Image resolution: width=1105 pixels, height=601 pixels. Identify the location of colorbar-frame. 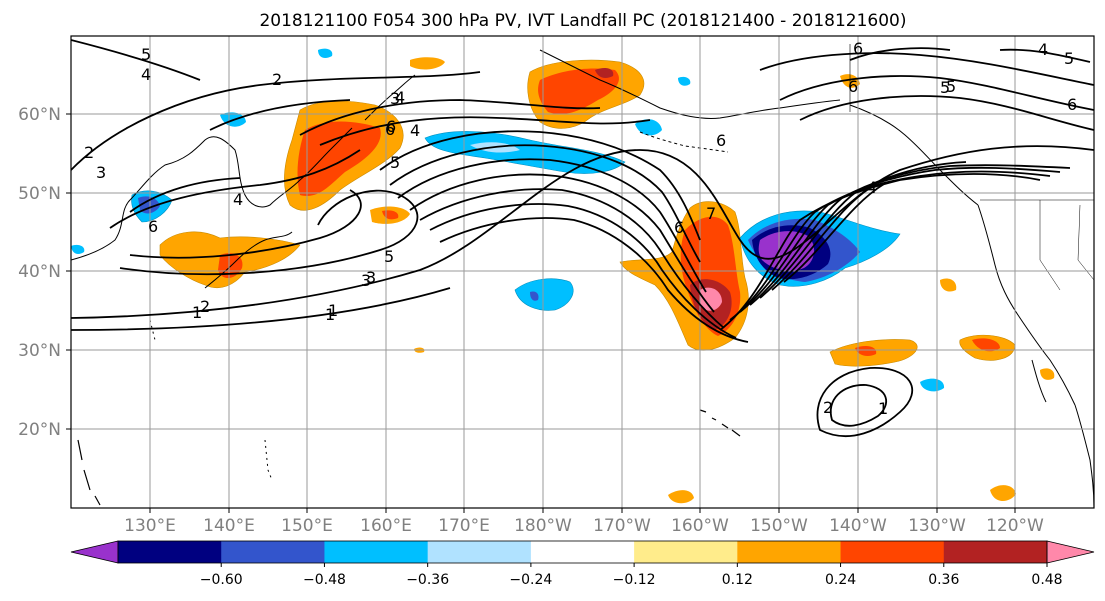
(582, 552).